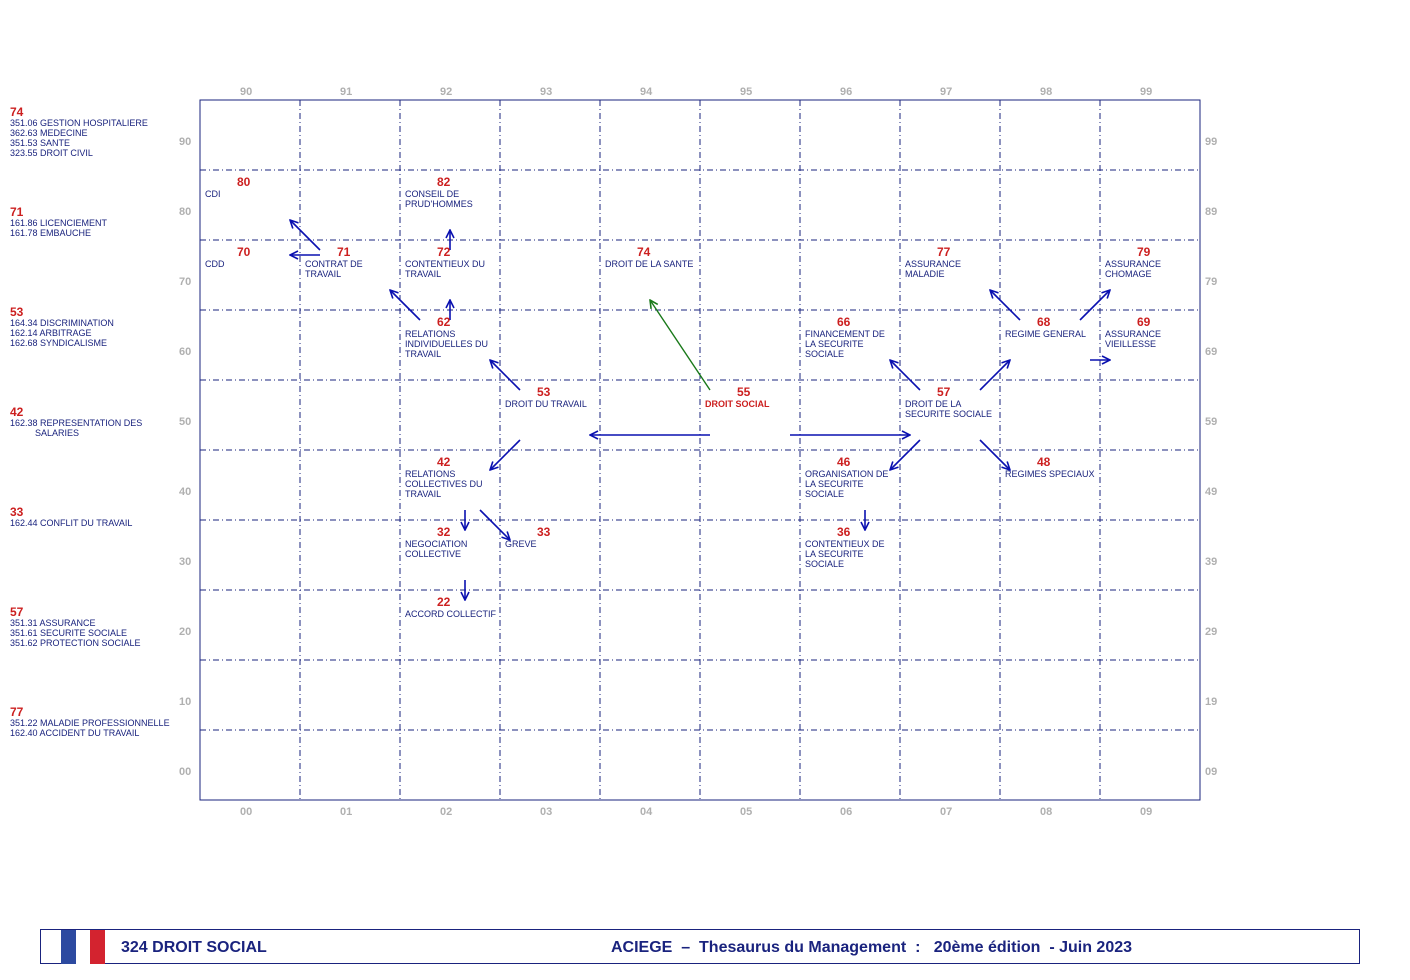 The height and width of the screenshot is (980, 1410). I want to click on axis-top-label: 92, so click(446, 92).